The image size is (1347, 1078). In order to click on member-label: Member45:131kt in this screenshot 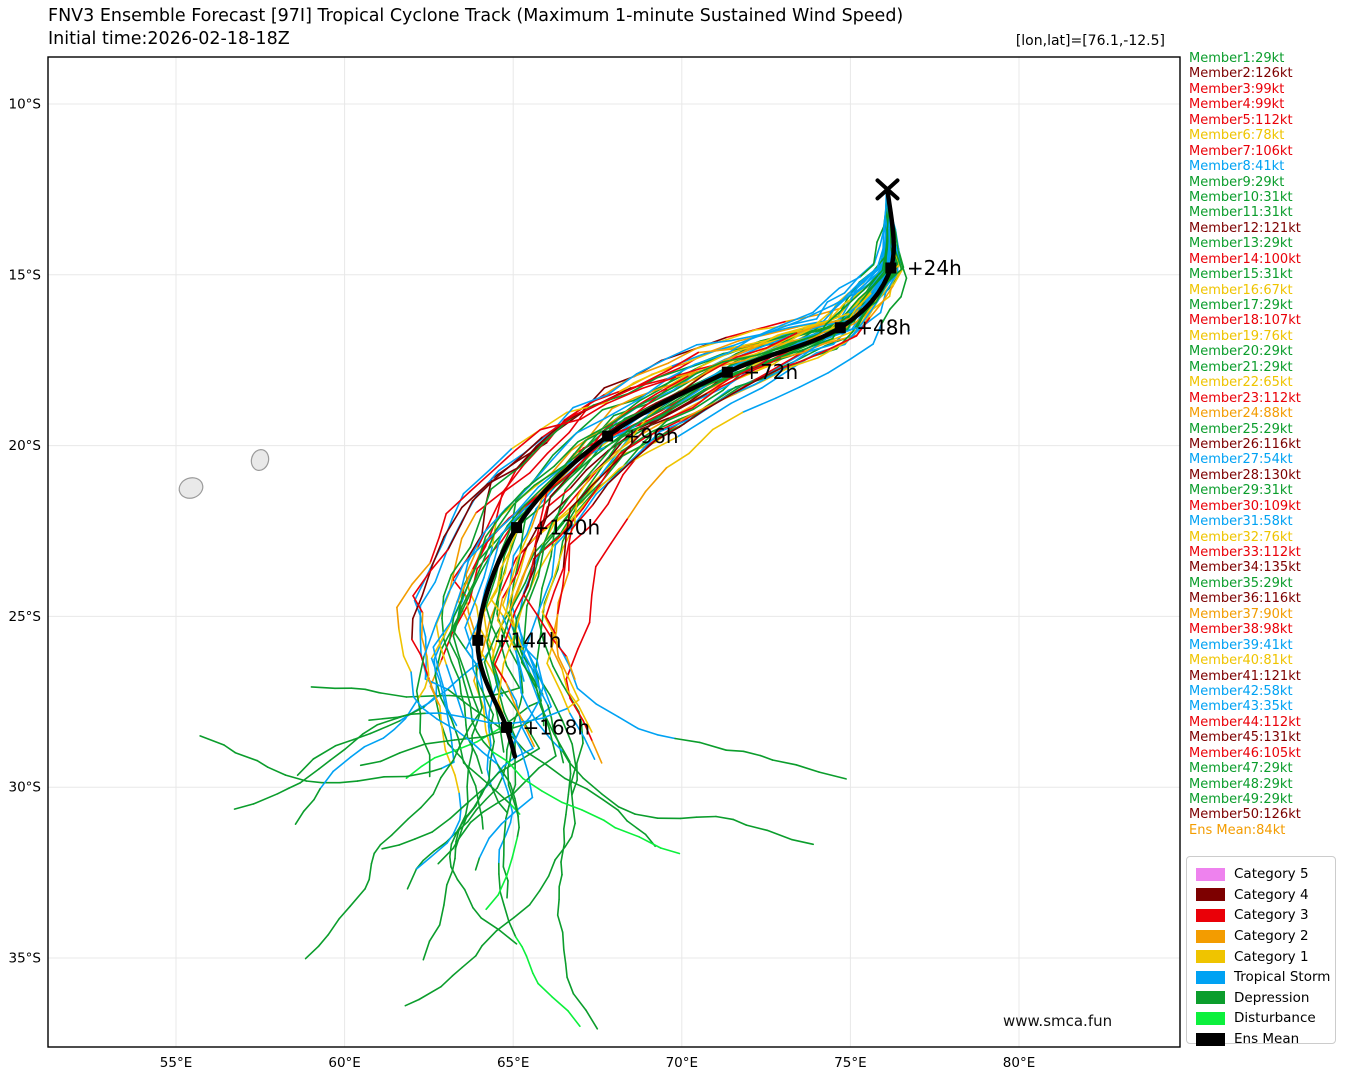, I will do `click(1245, 738)`.